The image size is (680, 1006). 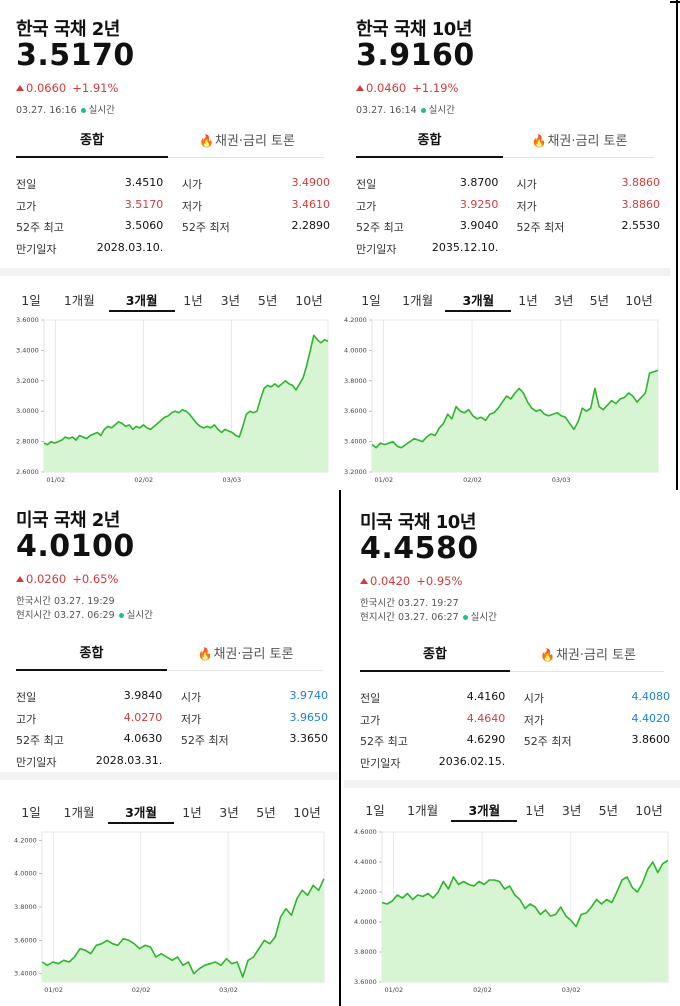 What do you see at coordinates (68, 29) in the screenshot?
I see `bond-title: 한국 국채 2년` at bounding box center [68, 29].